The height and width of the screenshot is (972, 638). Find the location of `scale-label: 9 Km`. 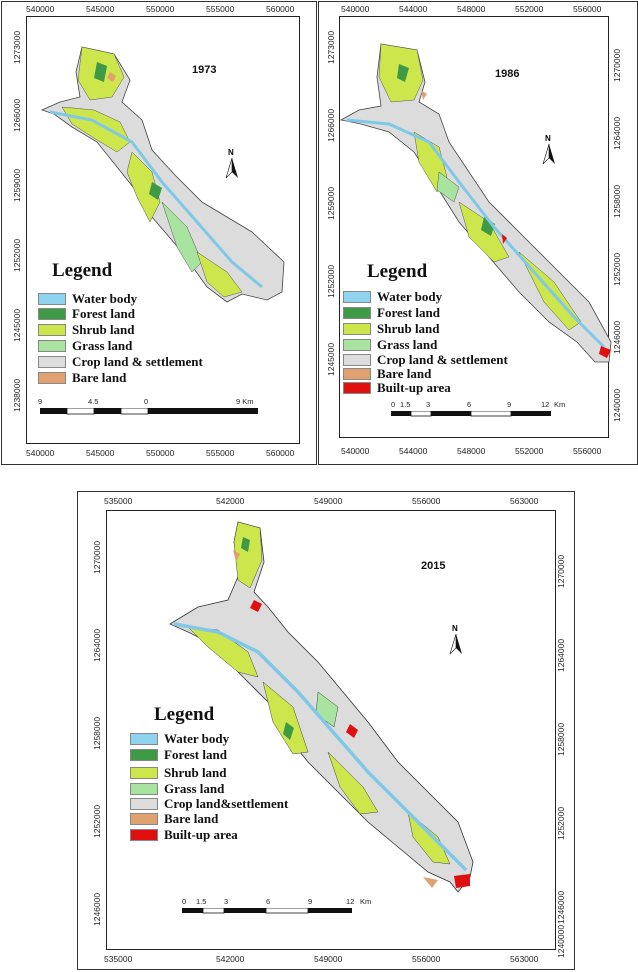

scale-label: 9 Km is located at coordinates (245, 401).